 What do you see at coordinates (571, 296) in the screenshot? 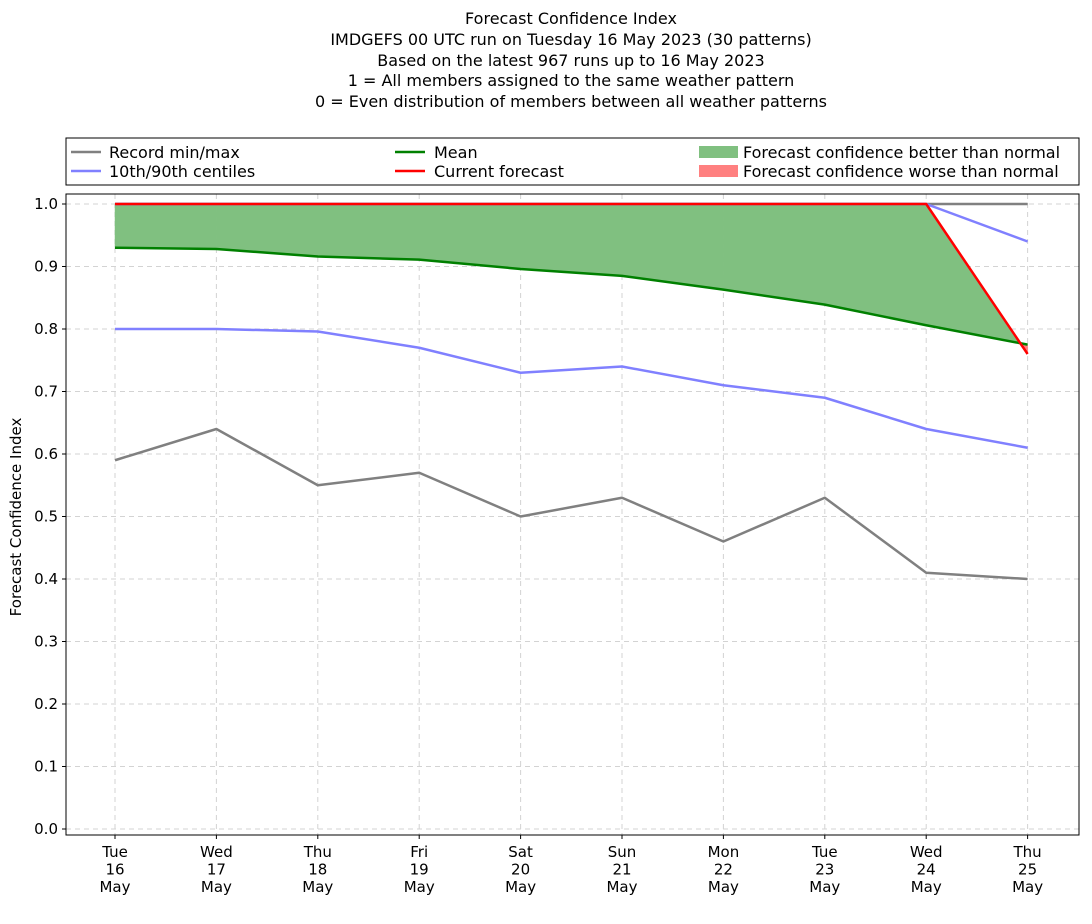
I see `series-line-mean` at bounding box center [571, 296].